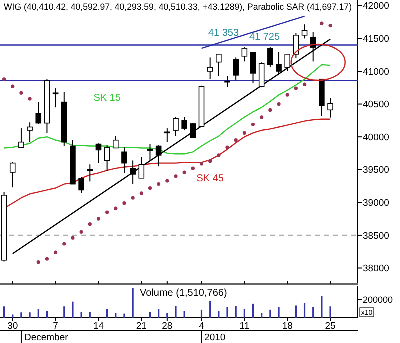 The height and width of the screenshot is (343, 400). I want to click on x-tick-label: 30, so click(13, 326).